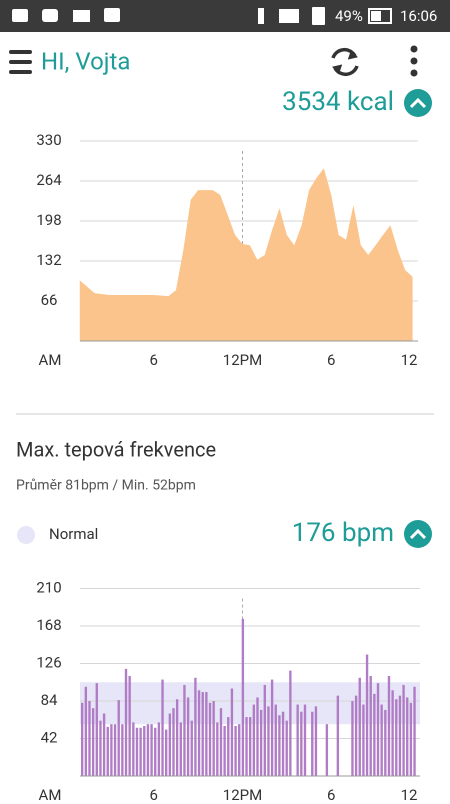 This screenshot has width=450, height=804. What do you see at coordinates (48, 625) in the screenshot?
I see `y-tick-label: 168` at bounding box center [48, 625].